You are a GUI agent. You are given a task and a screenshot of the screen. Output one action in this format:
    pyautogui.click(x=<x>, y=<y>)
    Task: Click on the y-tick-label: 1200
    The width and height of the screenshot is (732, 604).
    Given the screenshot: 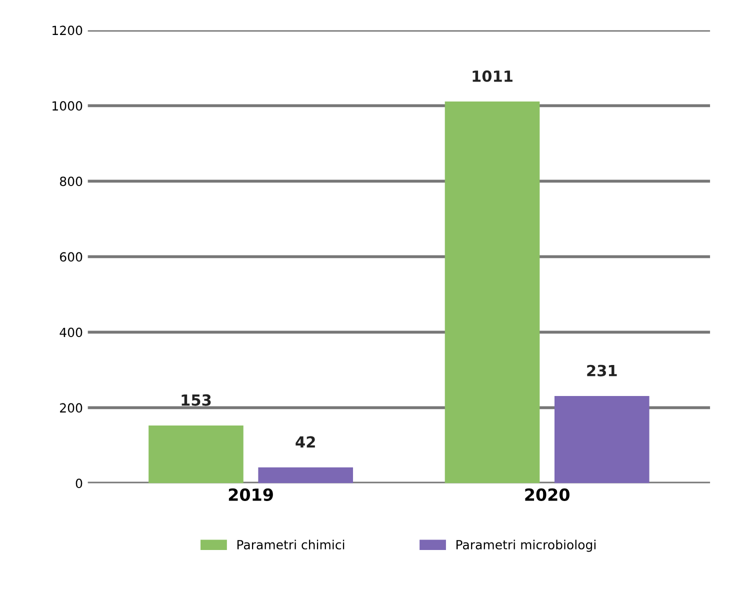 What is the action you would take?
    pyautogui.click(x=67, y=31)
    